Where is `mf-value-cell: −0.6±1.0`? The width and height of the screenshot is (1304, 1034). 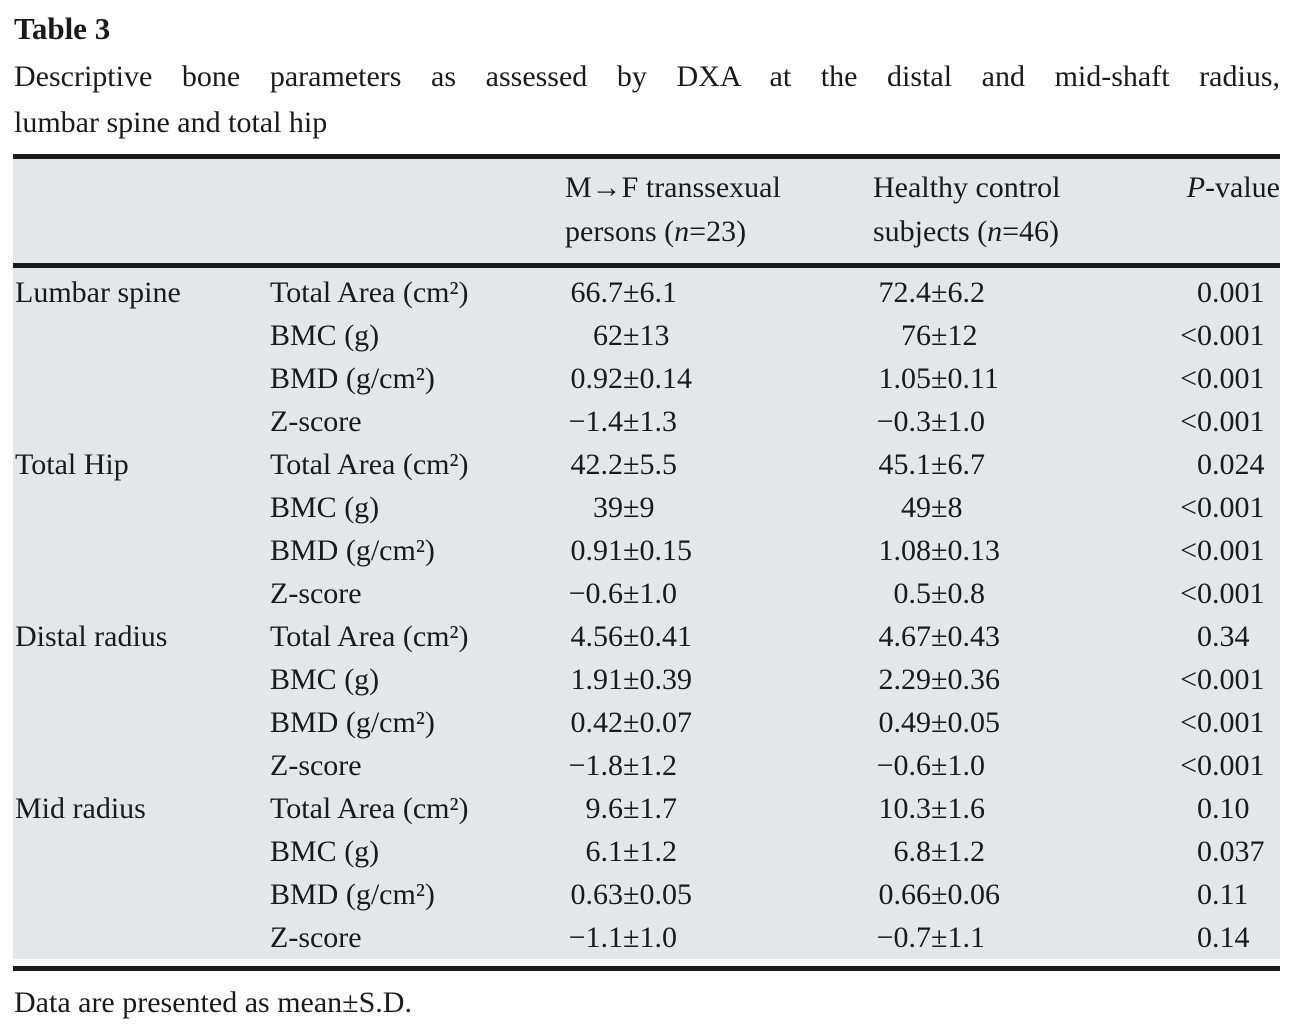 mf-value-cell: −0.6±1.0 is located at coordinates (719, 593).